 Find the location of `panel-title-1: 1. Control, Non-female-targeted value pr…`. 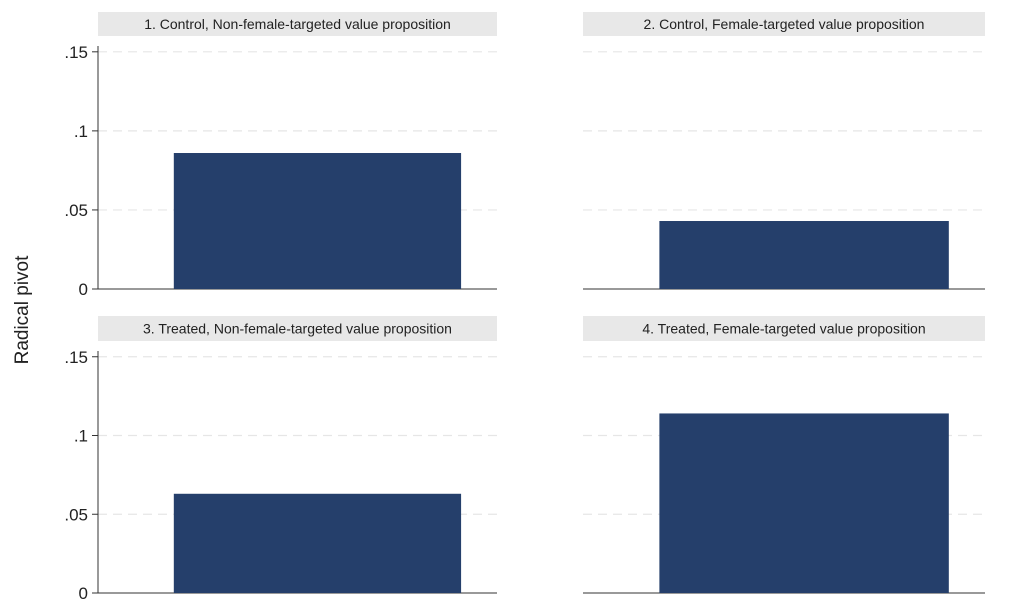

panel-title-1: 1. Control, Non-female-targeted value pr… is located at coordinates (297, 24).